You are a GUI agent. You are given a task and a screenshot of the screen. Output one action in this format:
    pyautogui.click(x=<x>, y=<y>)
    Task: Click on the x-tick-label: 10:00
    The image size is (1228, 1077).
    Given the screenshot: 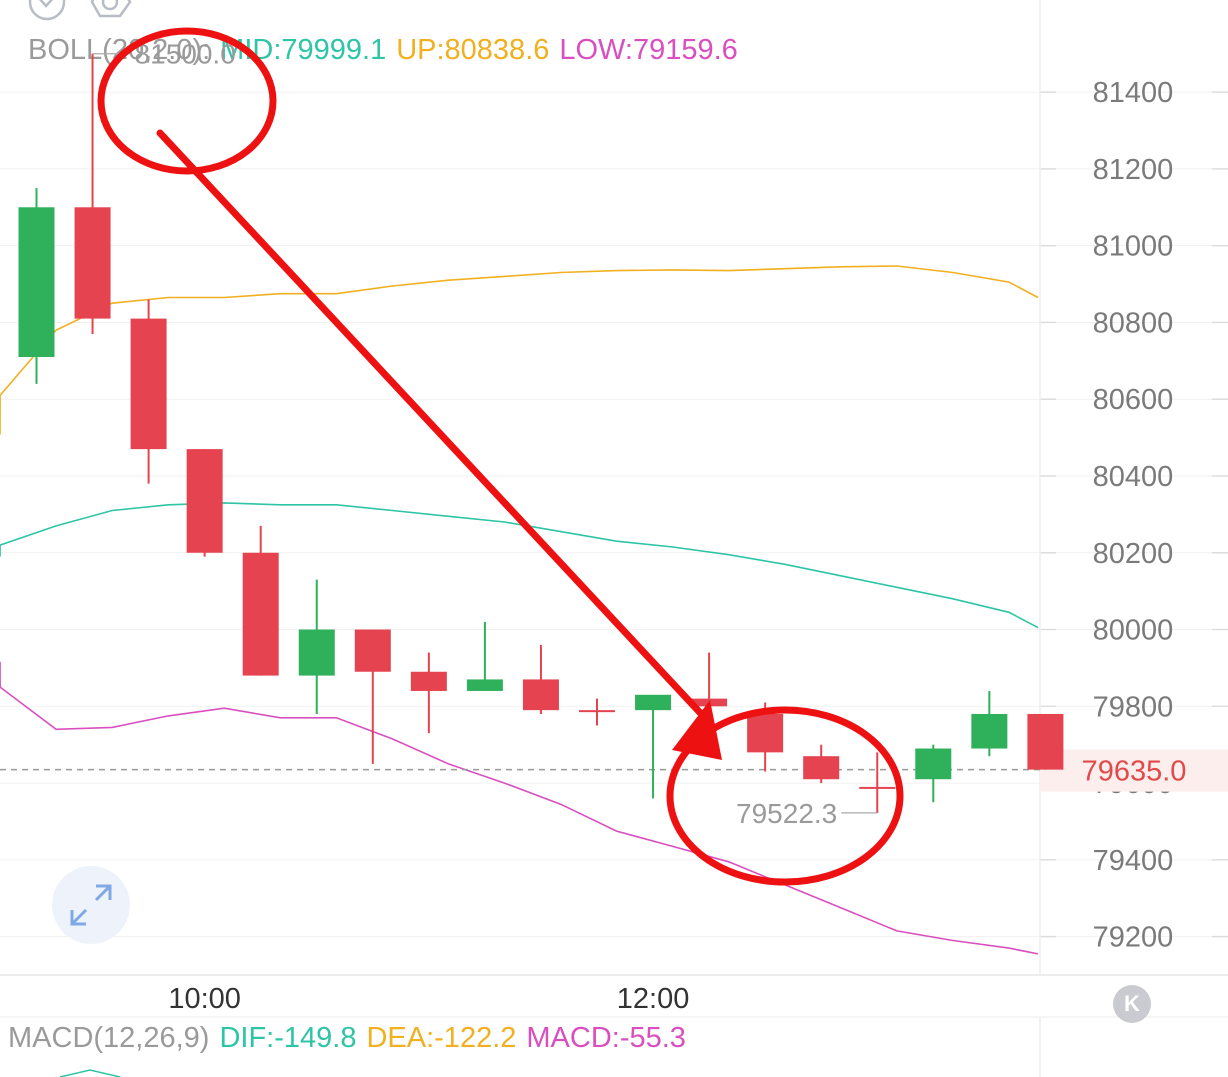 What is the action you would take?
    pyautogui.click(x=204, y=999)
    